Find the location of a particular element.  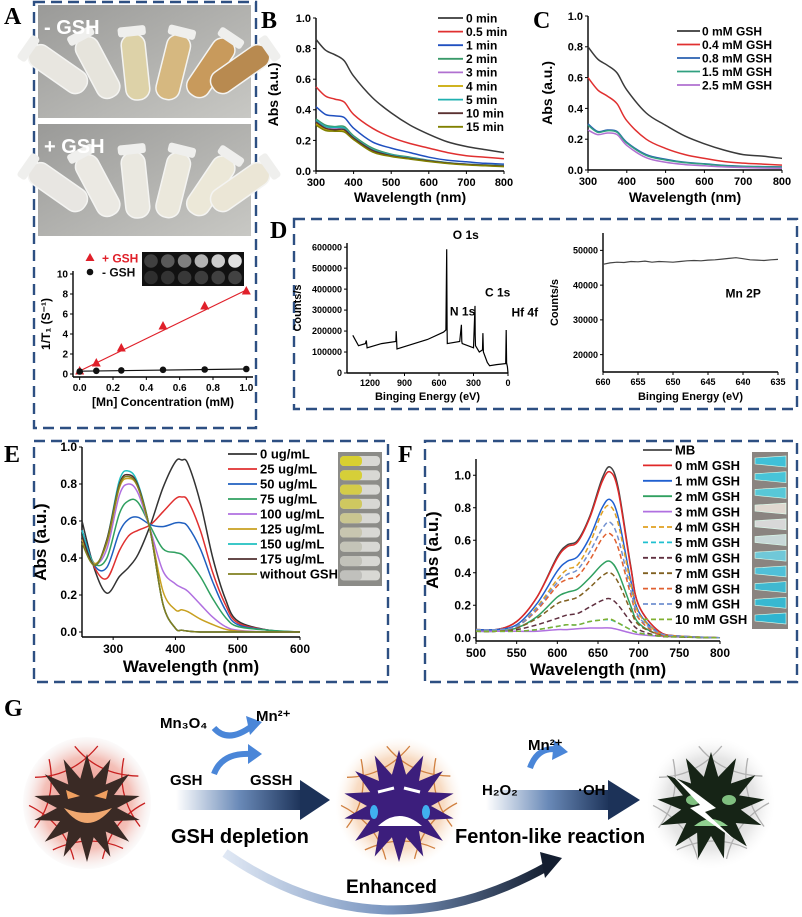

vial-photo-strip-e is located at coordinates (360, 519).